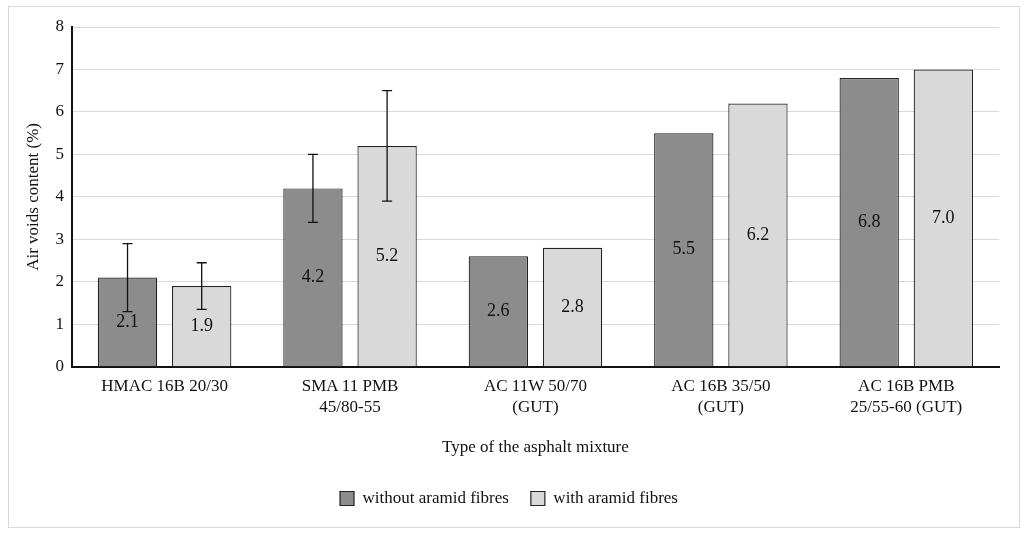  I want to click on x-axis-title: Type of the asphalt mixture, so click(535, 447).